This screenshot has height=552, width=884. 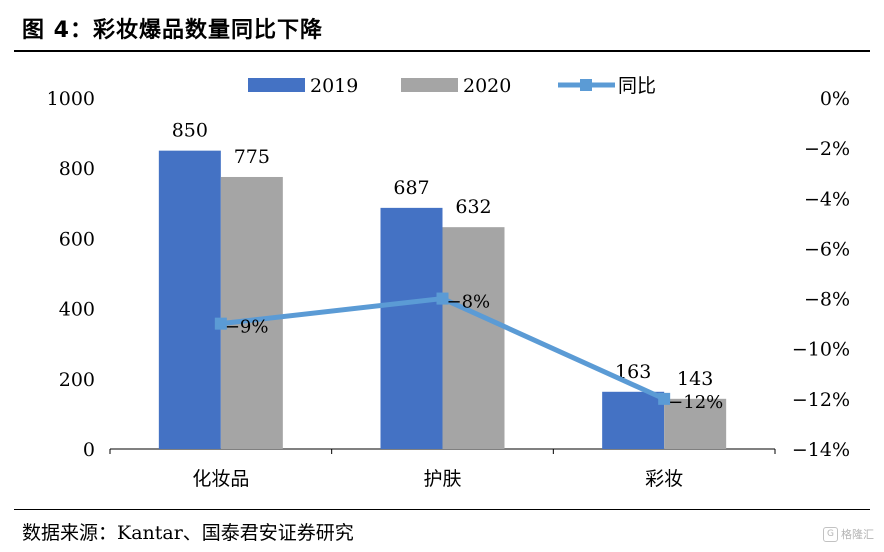 What do you see at coordinates (821, 400) in the screenshot?
I see `y-right-tick-label: −12%` at bounding box center [821, 400].